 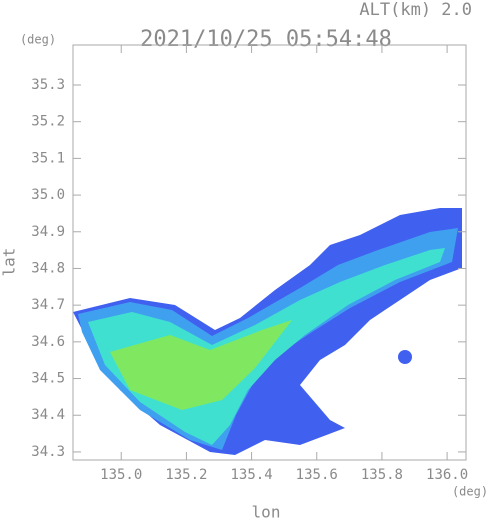 I want to click on y-axis-label: lat, so click(x=9, y=262).